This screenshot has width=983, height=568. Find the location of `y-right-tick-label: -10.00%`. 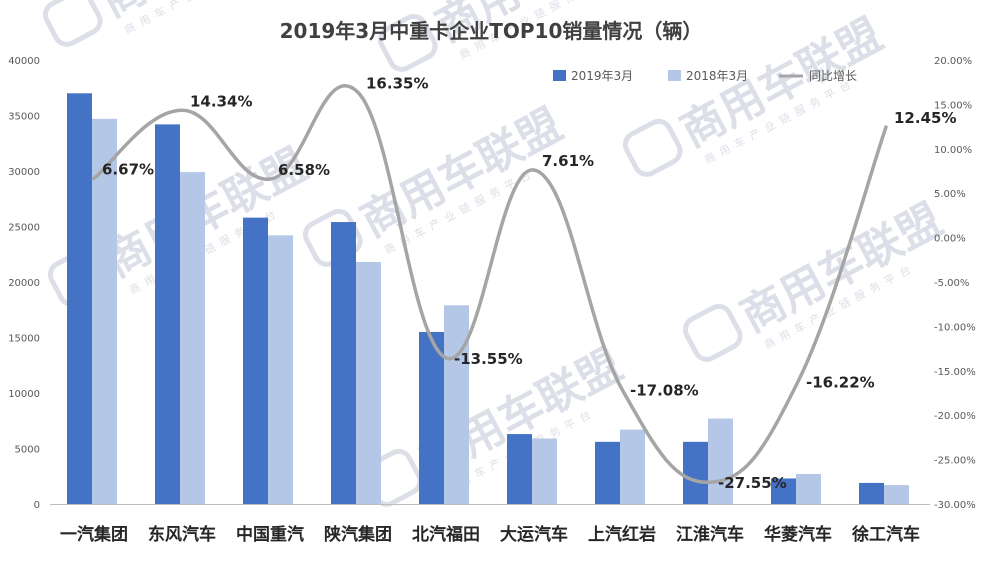

y-right-tick-label: -10.00% is located at coordinates (955, 327).